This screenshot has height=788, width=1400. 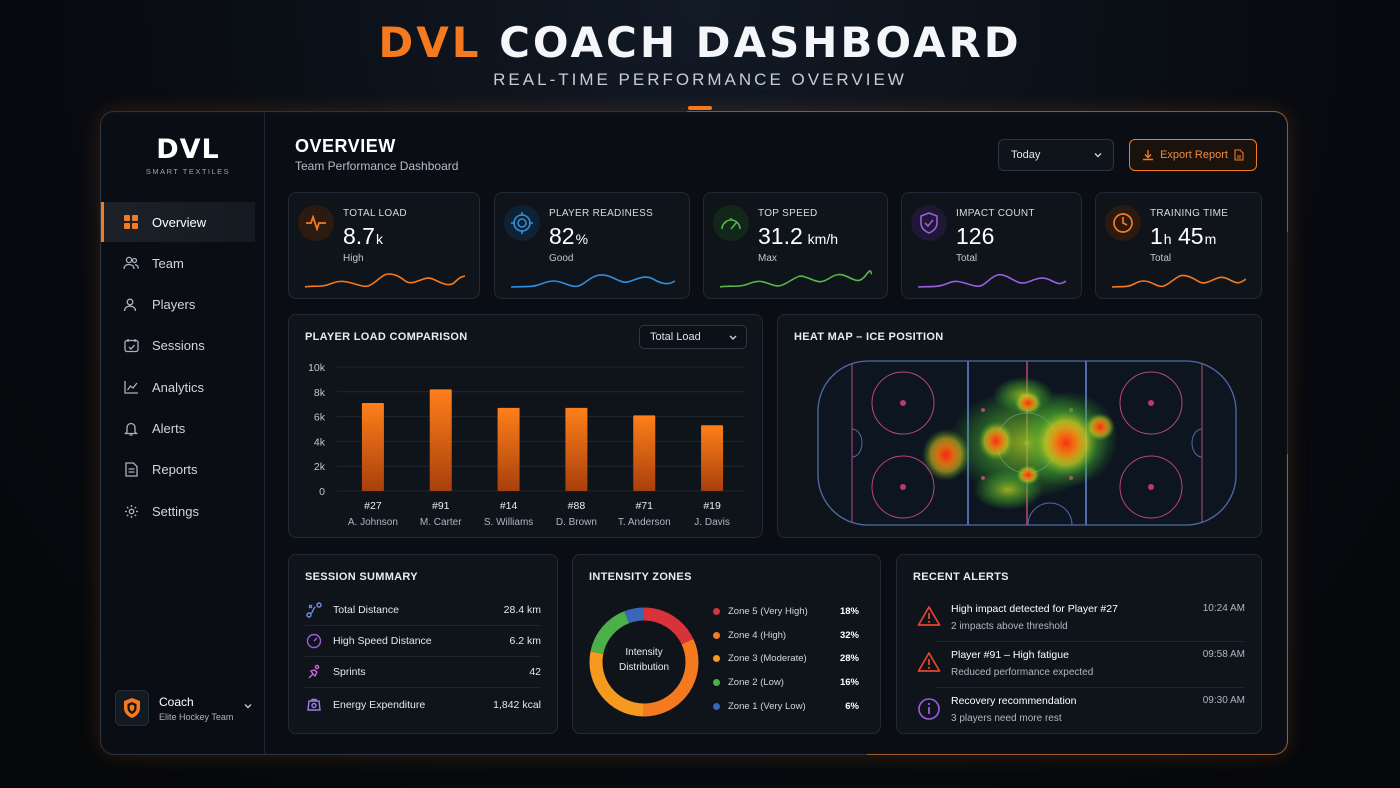 I want to click on kpi-card-top-speed: TOP SPEED 31.2 km/h Max, so click(x=795, y=245).